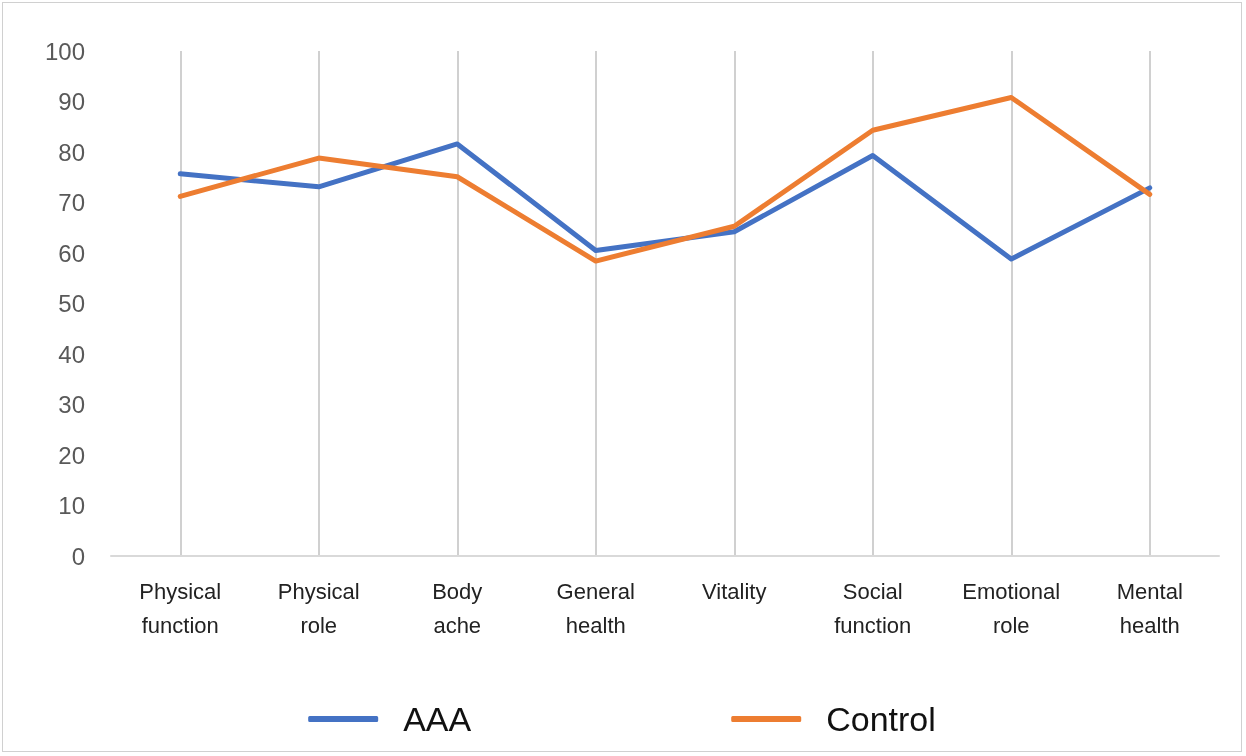  Describe the element at coordinates (71, 152) in the screenshot. I see `y-tick-label: 80` at that location.